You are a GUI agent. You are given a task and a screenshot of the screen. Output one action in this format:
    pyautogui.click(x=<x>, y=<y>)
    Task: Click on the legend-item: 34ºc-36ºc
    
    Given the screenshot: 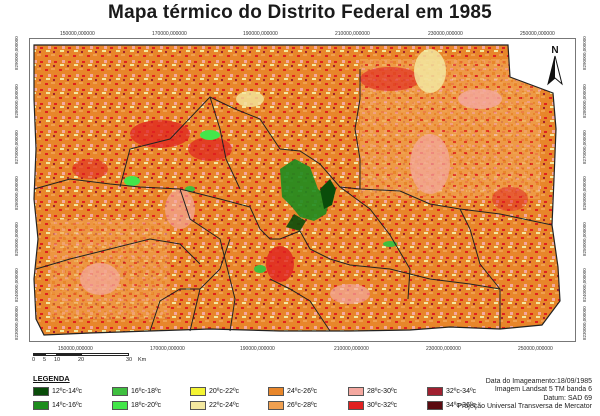 What is the action you would take?
    pyautogui.click(x=451, y=405)
    